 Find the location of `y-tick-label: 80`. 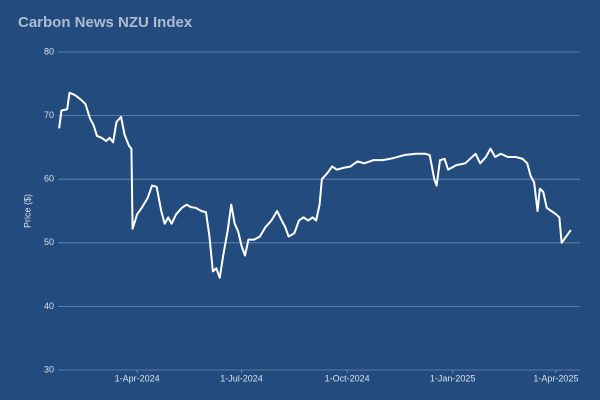

y-tick-label: 80 is located at coordinates (49, 51).